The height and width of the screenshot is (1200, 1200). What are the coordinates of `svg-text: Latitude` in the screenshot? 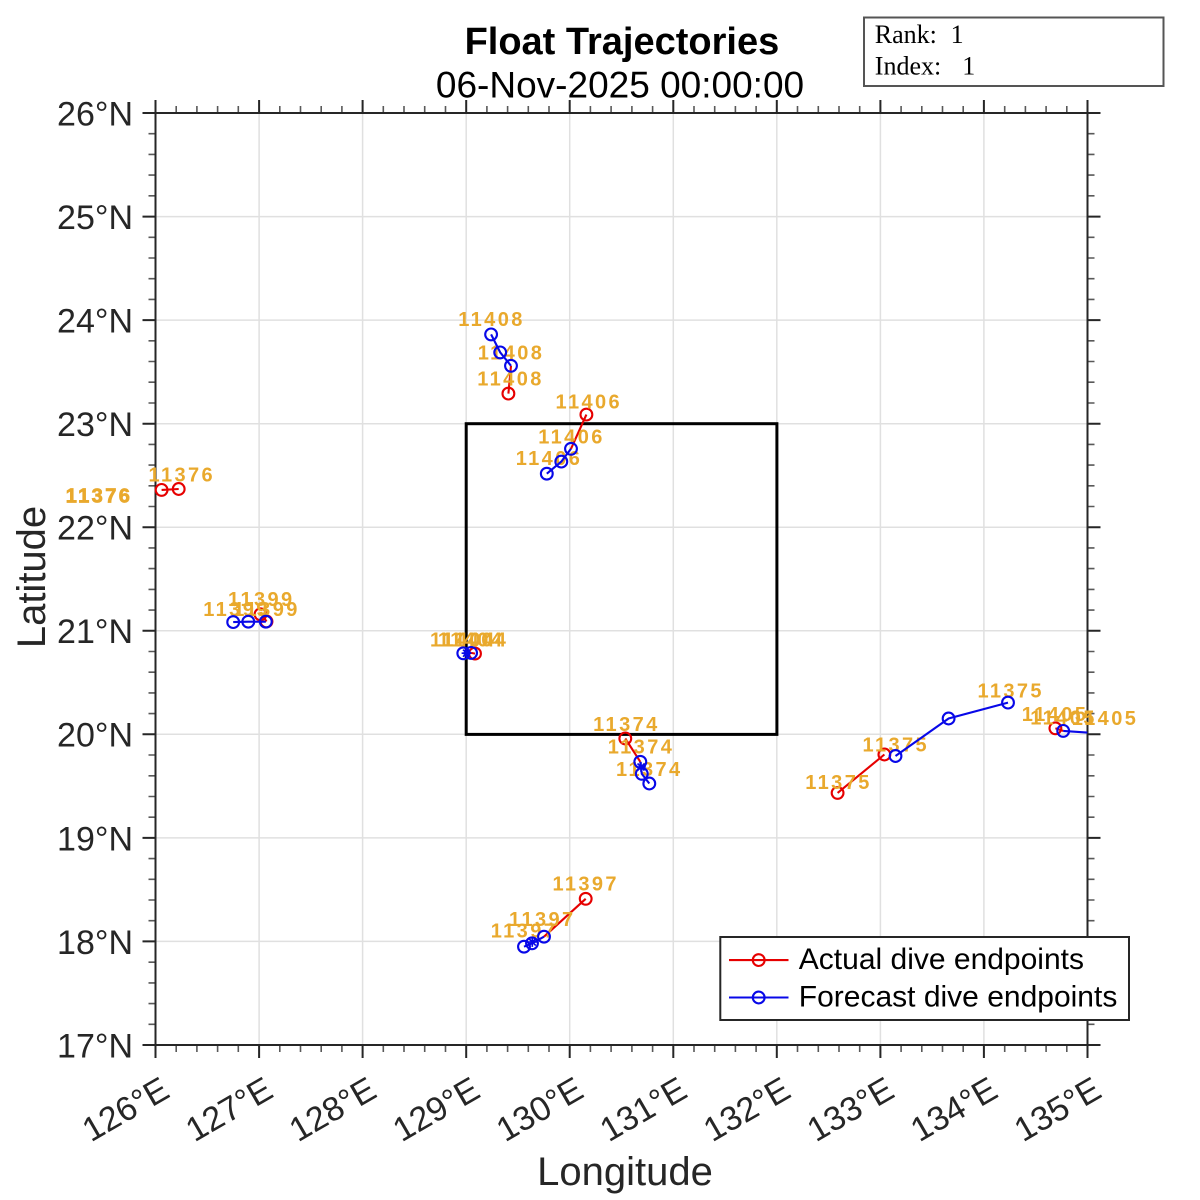 It's located at (32, 577).